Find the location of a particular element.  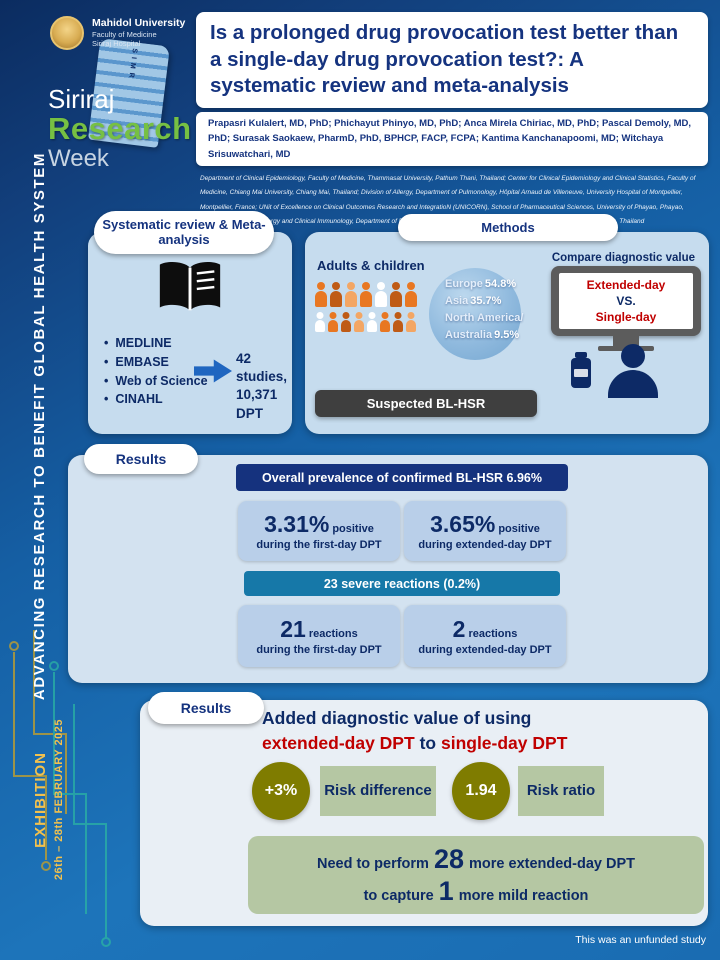

severe-reactions-text: 23 severe reactions (0.2%) is located at coordinates (402, 583).